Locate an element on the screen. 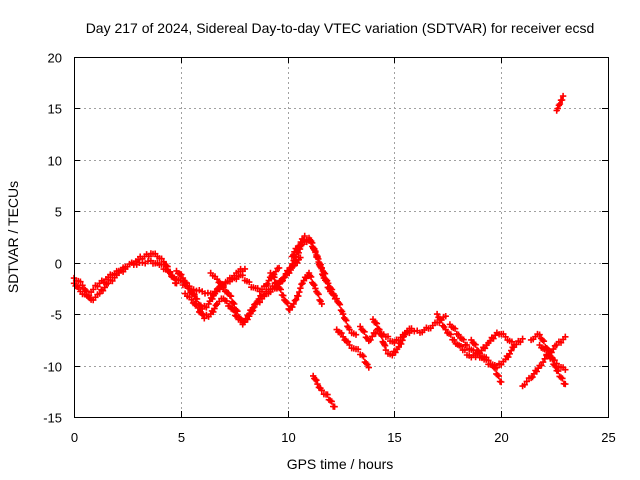 The width and height of the screenshot is (640, 480). y-tick-label: 20 is located at coordinates (55, 58).